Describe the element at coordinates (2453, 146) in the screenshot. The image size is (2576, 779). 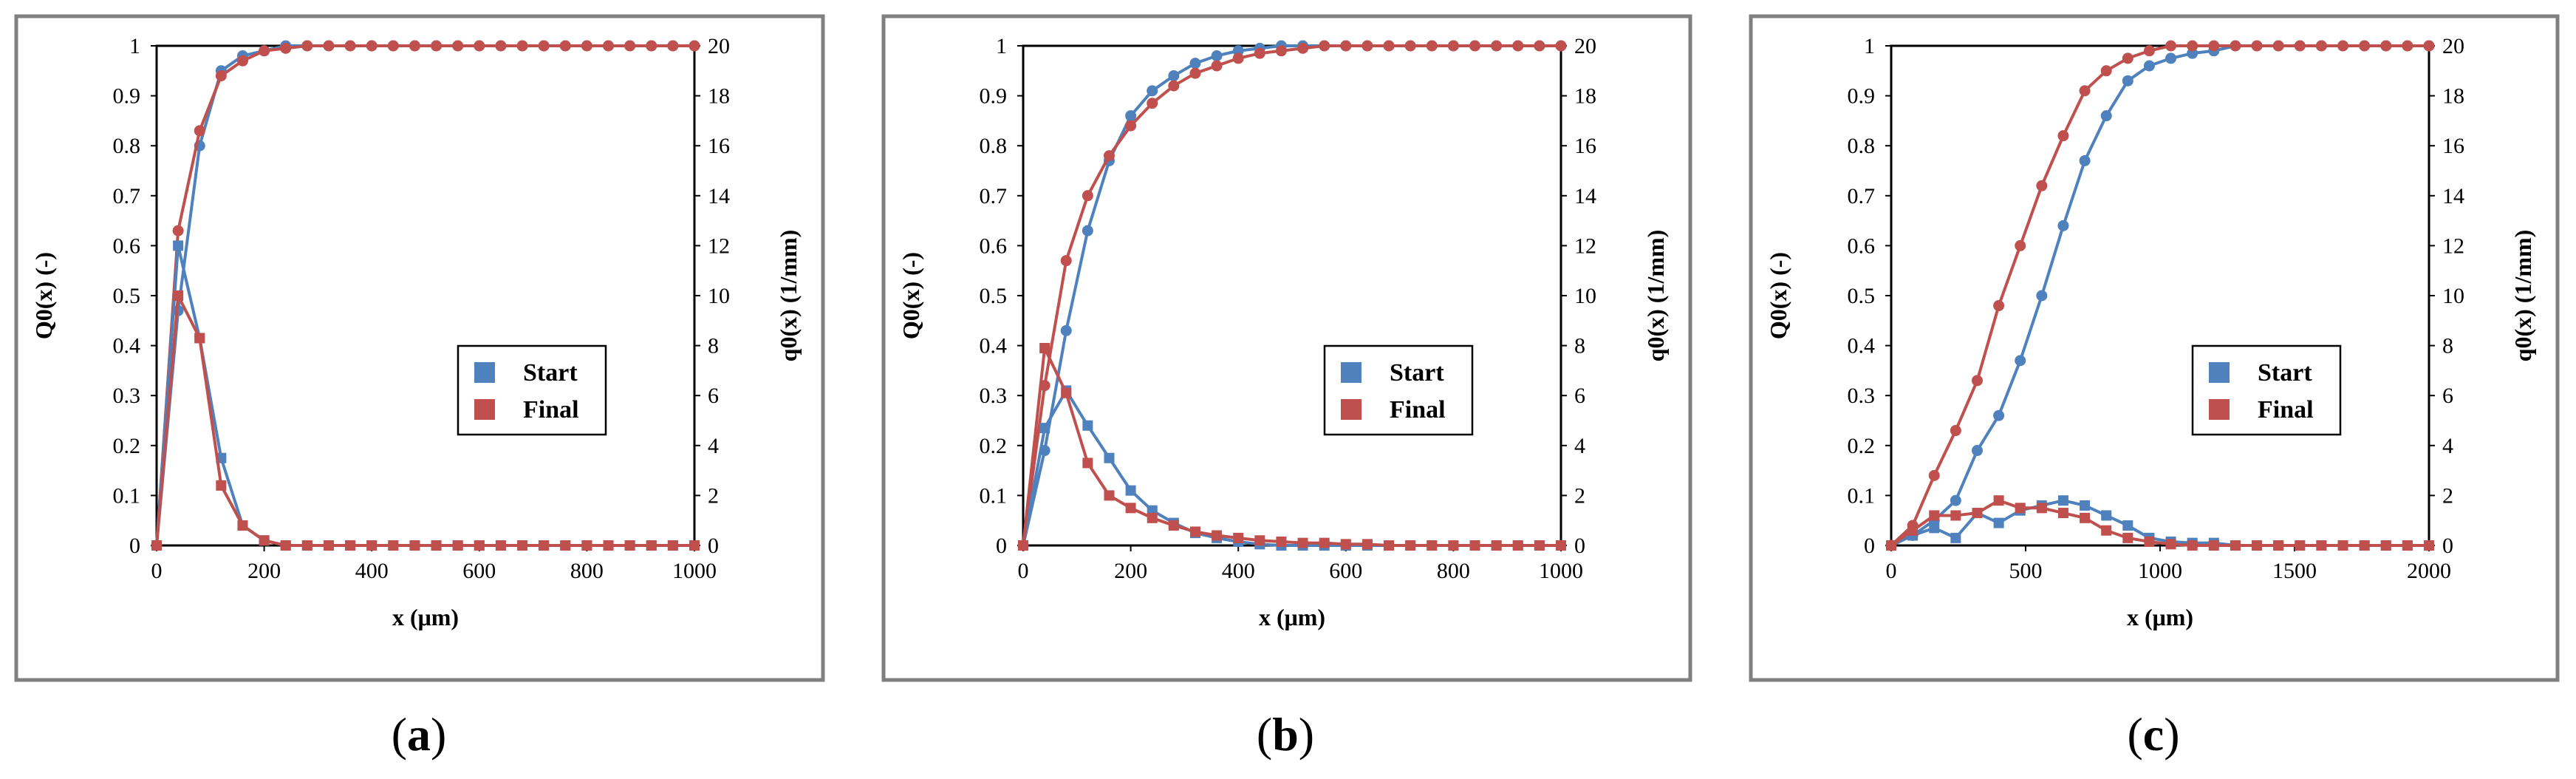
I see `y2-tick-label: 16` at that location.